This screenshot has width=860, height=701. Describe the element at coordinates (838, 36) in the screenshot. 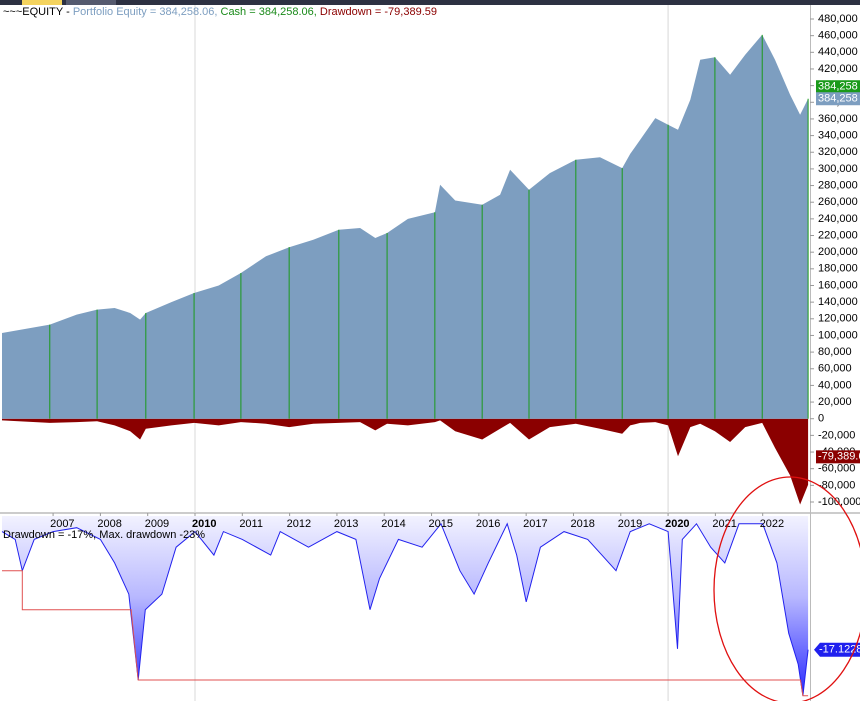

I see `y-tick-label: 460,000` at that location.